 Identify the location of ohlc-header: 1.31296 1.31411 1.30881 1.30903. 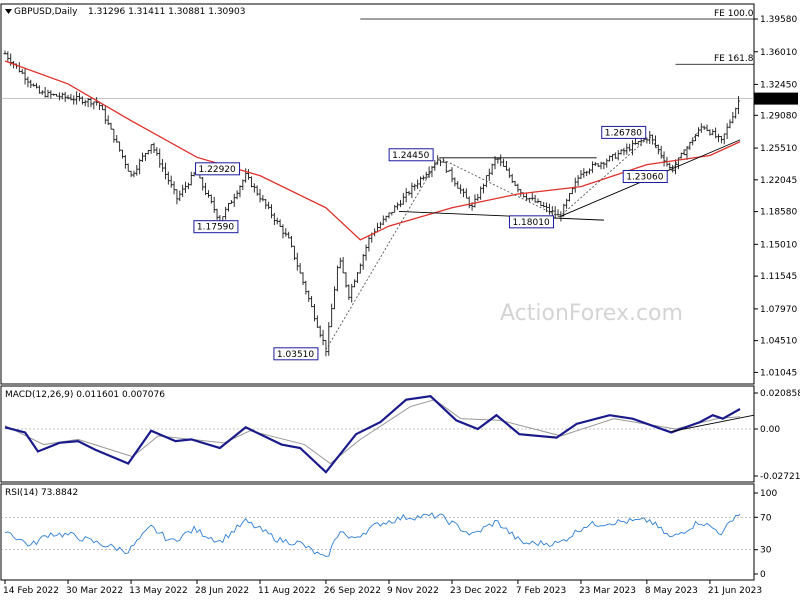
(166, 12).